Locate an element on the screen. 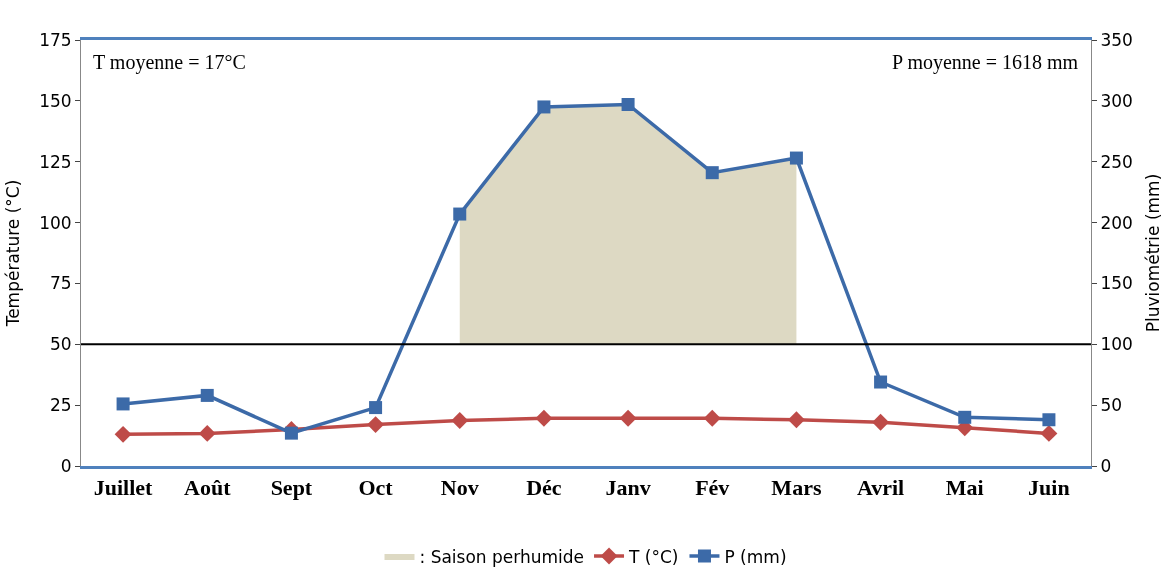  legend-label: T (°C) is located at coordinates (653, 556).